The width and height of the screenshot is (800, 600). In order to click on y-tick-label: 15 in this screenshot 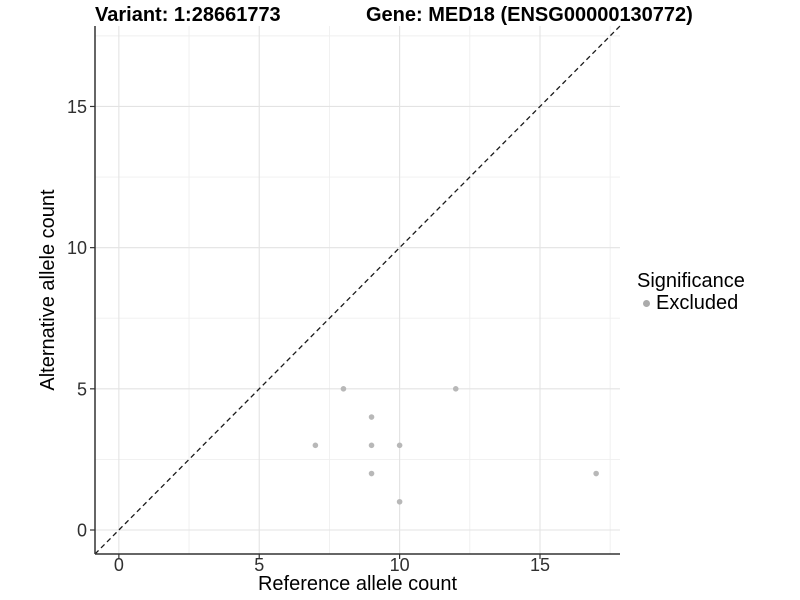, I will do `click(77, 107)`.